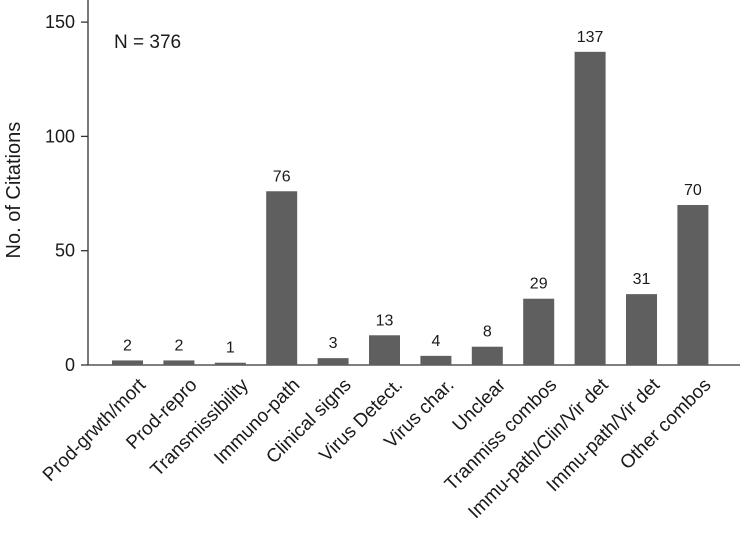 The width and height of the screenshot is (740, 536). I want to click on bar-value-label: 4, so click(435, 341).